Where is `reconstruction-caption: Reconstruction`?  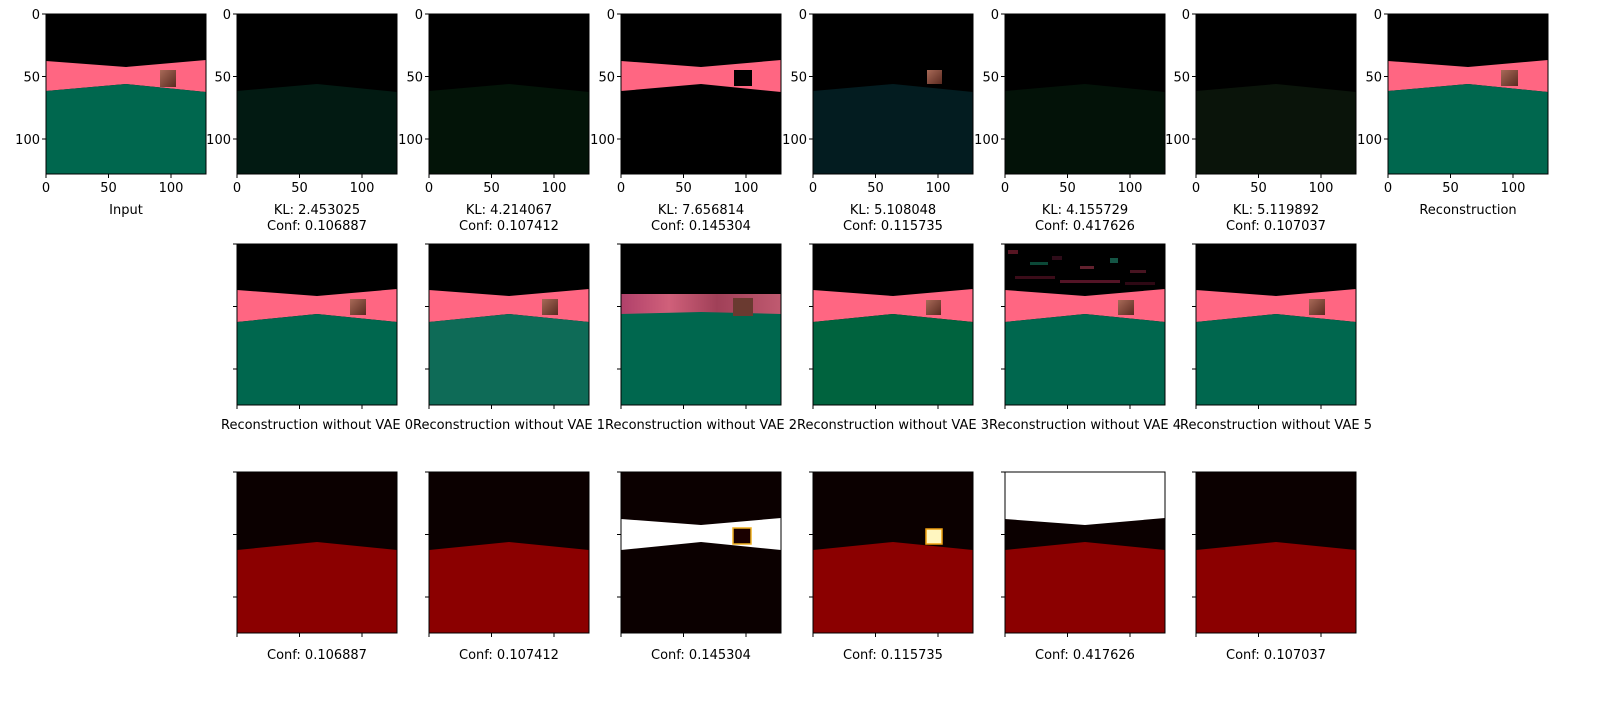
reconstruction-caption: Reconstruction is located at coordinates (1467, 210).